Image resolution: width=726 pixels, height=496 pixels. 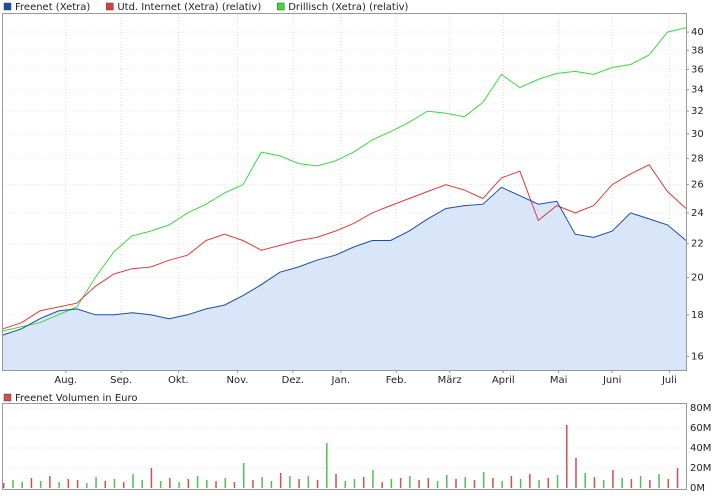 I want to click on y-tick-label: 18, so click(x=697, y=315).